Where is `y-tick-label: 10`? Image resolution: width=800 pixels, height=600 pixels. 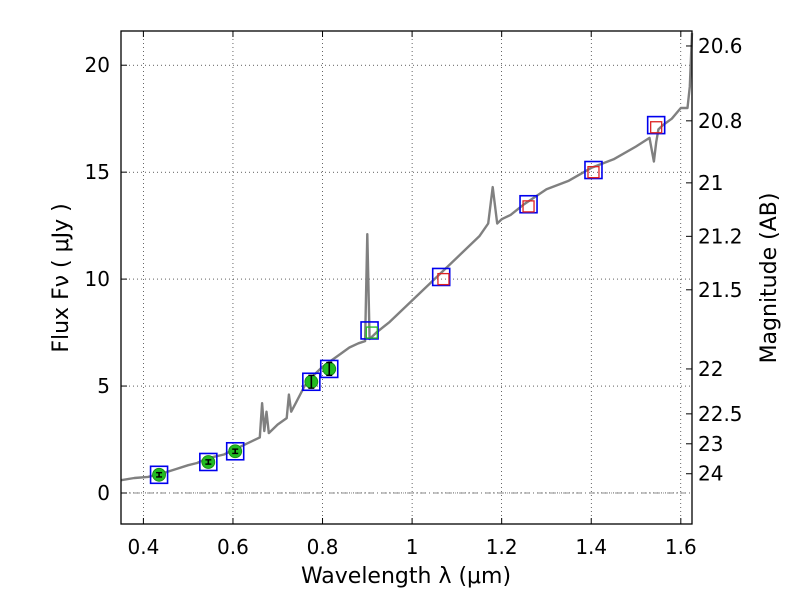
y-tick-label: 10 is located at coordinates (97, 279).